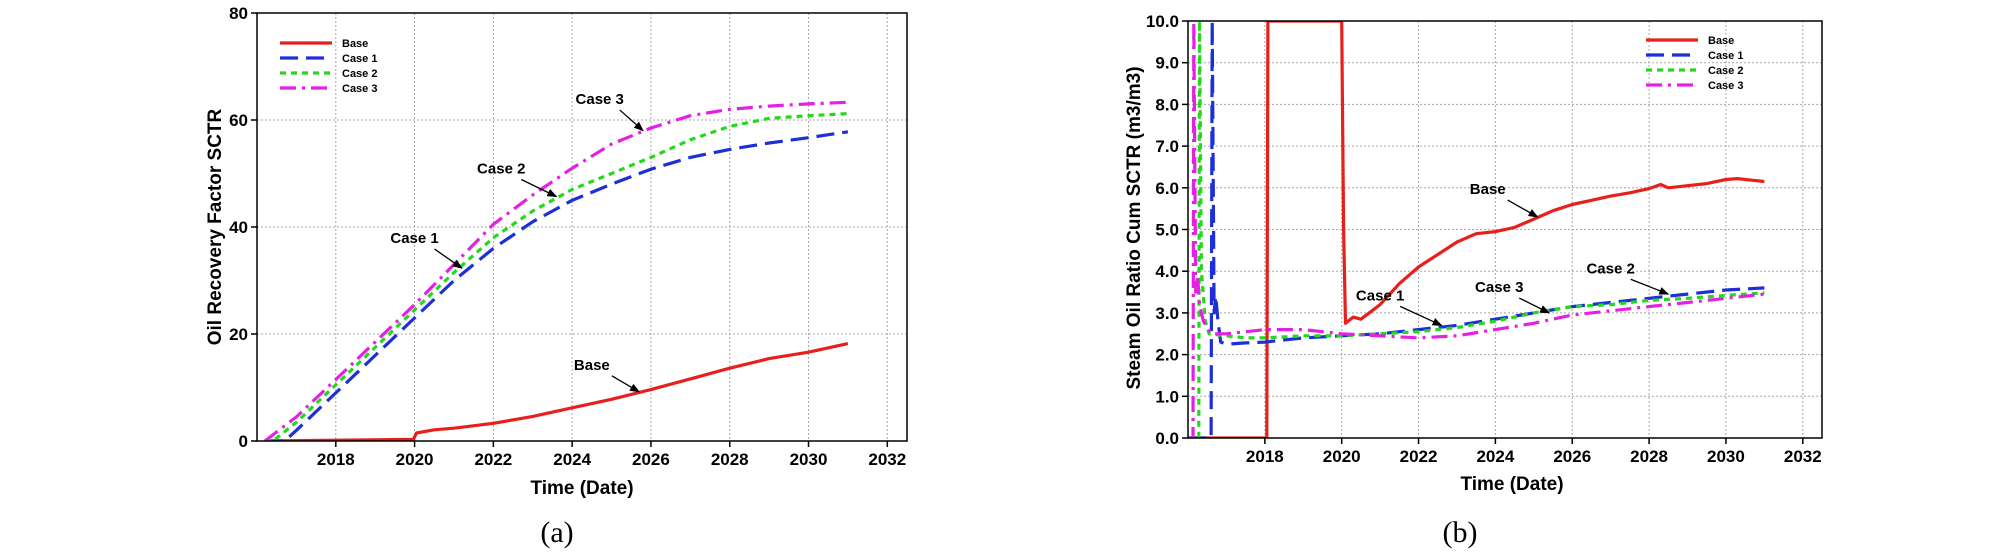 This screenshot has width=2008, height=552. What do you see at coordinates (1167, 396) in the screenshot?
I see `y-tick-label: 1.0` at bounding box center [1167, 396].